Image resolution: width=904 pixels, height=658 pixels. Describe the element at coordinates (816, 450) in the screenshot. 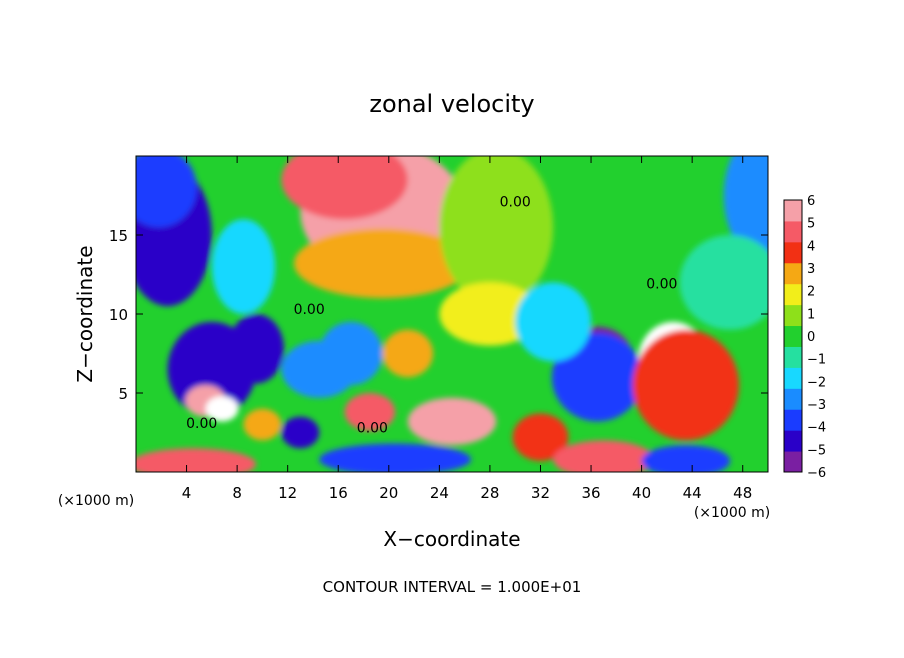

I see `colorbar-tick-label: −5` at that location.